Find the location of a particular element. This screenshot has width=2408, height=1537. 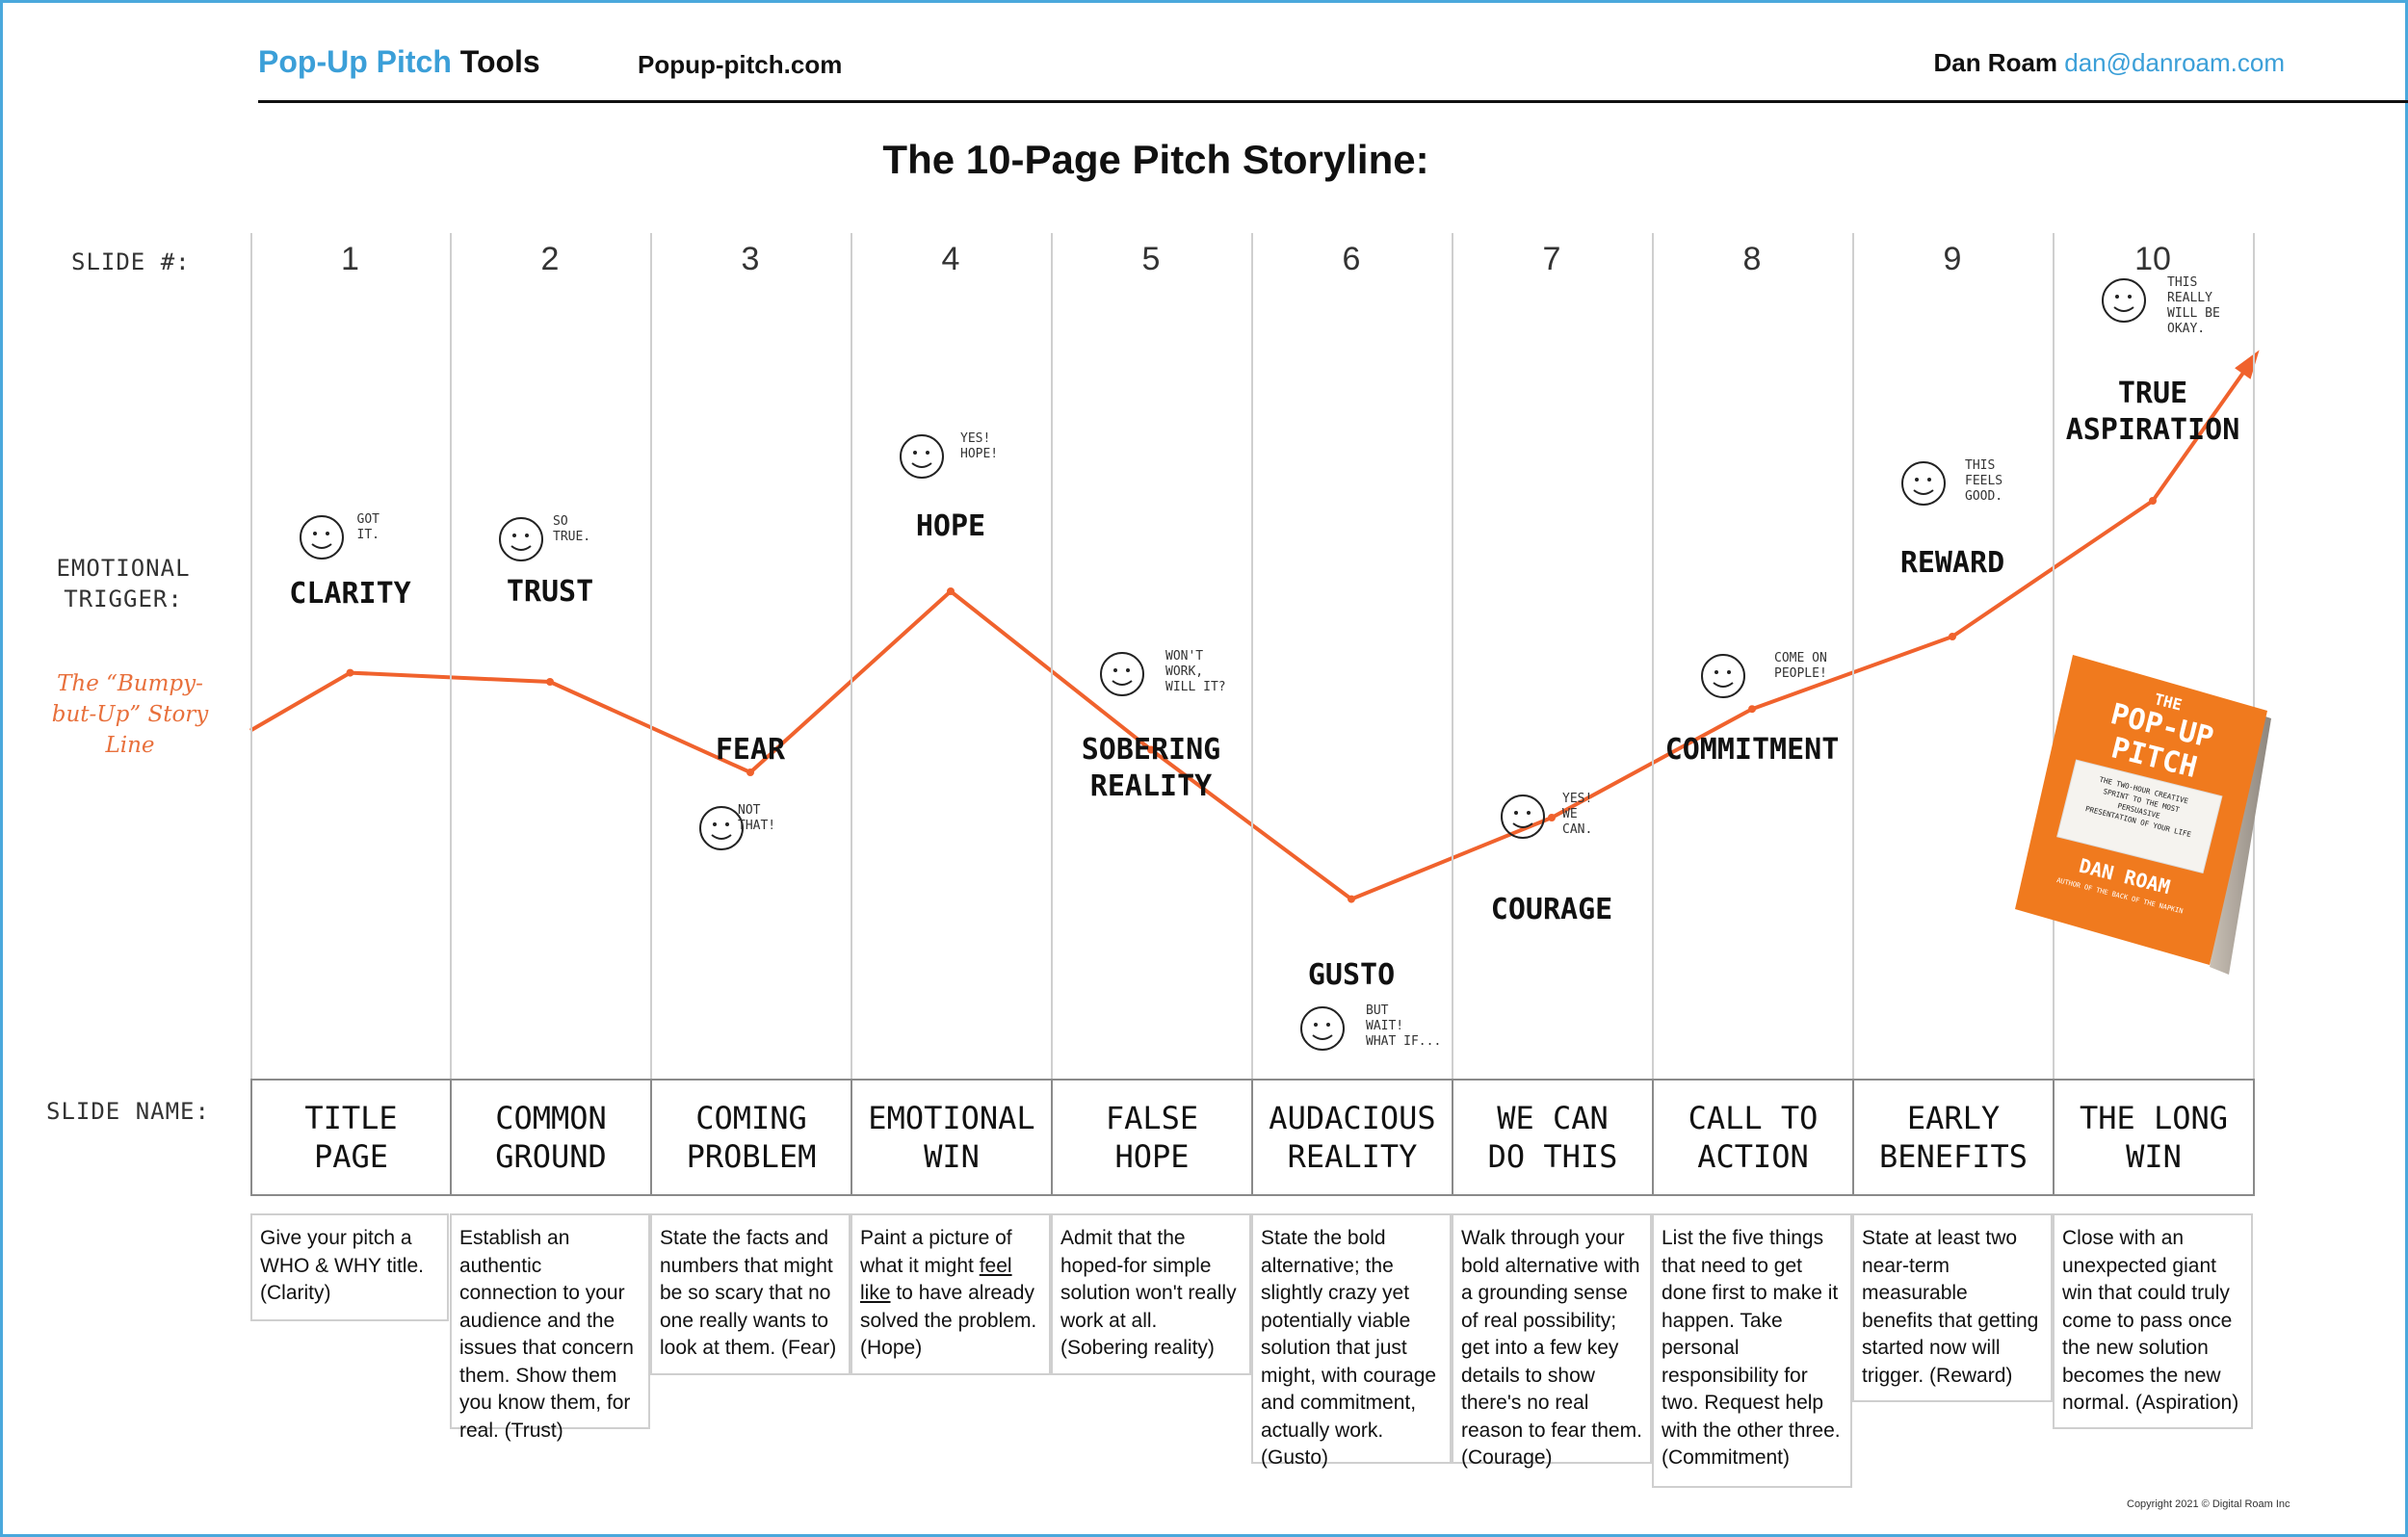

book-napkin is located at coordinates (2139, 816).